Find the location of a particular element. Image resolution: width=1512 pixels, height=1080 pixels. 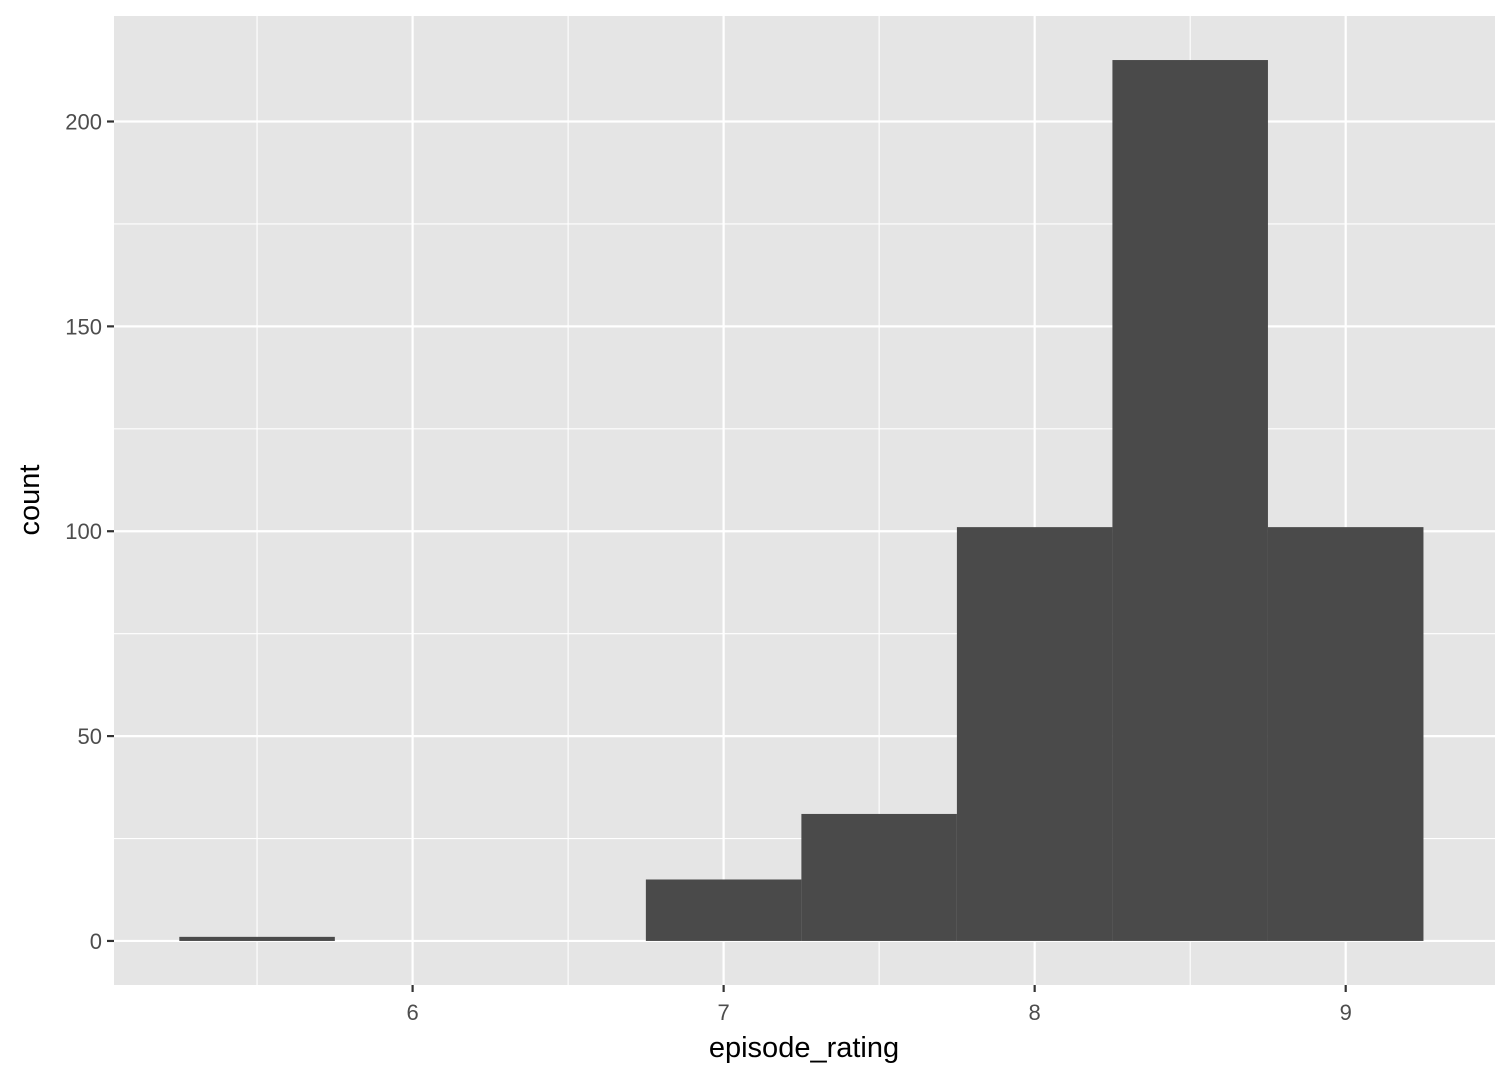

x-tick-label: 8 is located at coordinates (1035, 1012).